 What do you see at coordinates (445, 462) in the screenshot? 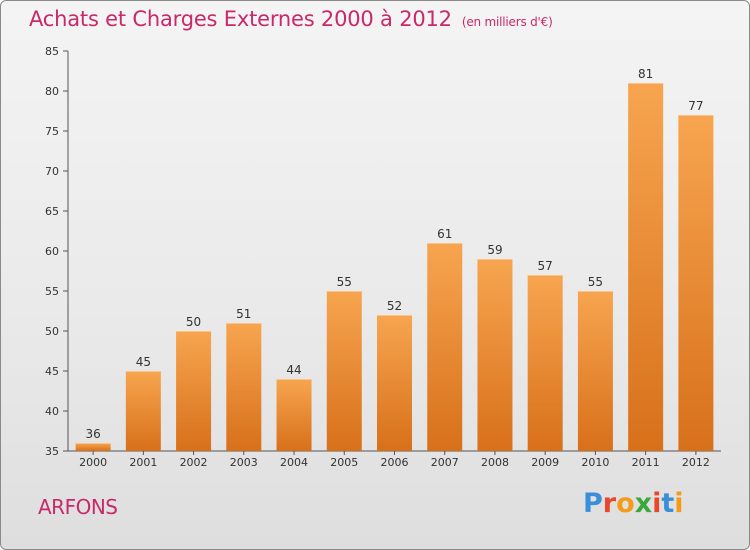
I see `x-tick-label: 2007` at bounding box center [445, 462].